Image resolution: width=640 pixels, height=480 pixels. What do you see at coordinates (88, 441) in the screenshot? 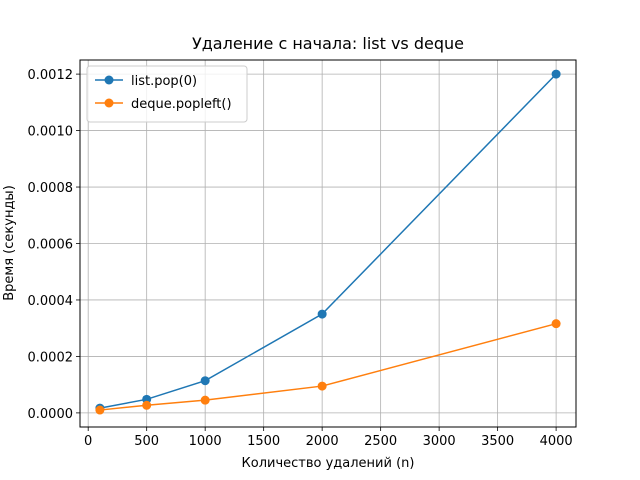
I see `x-tick-label: 0` at bounding box center [88, 441].